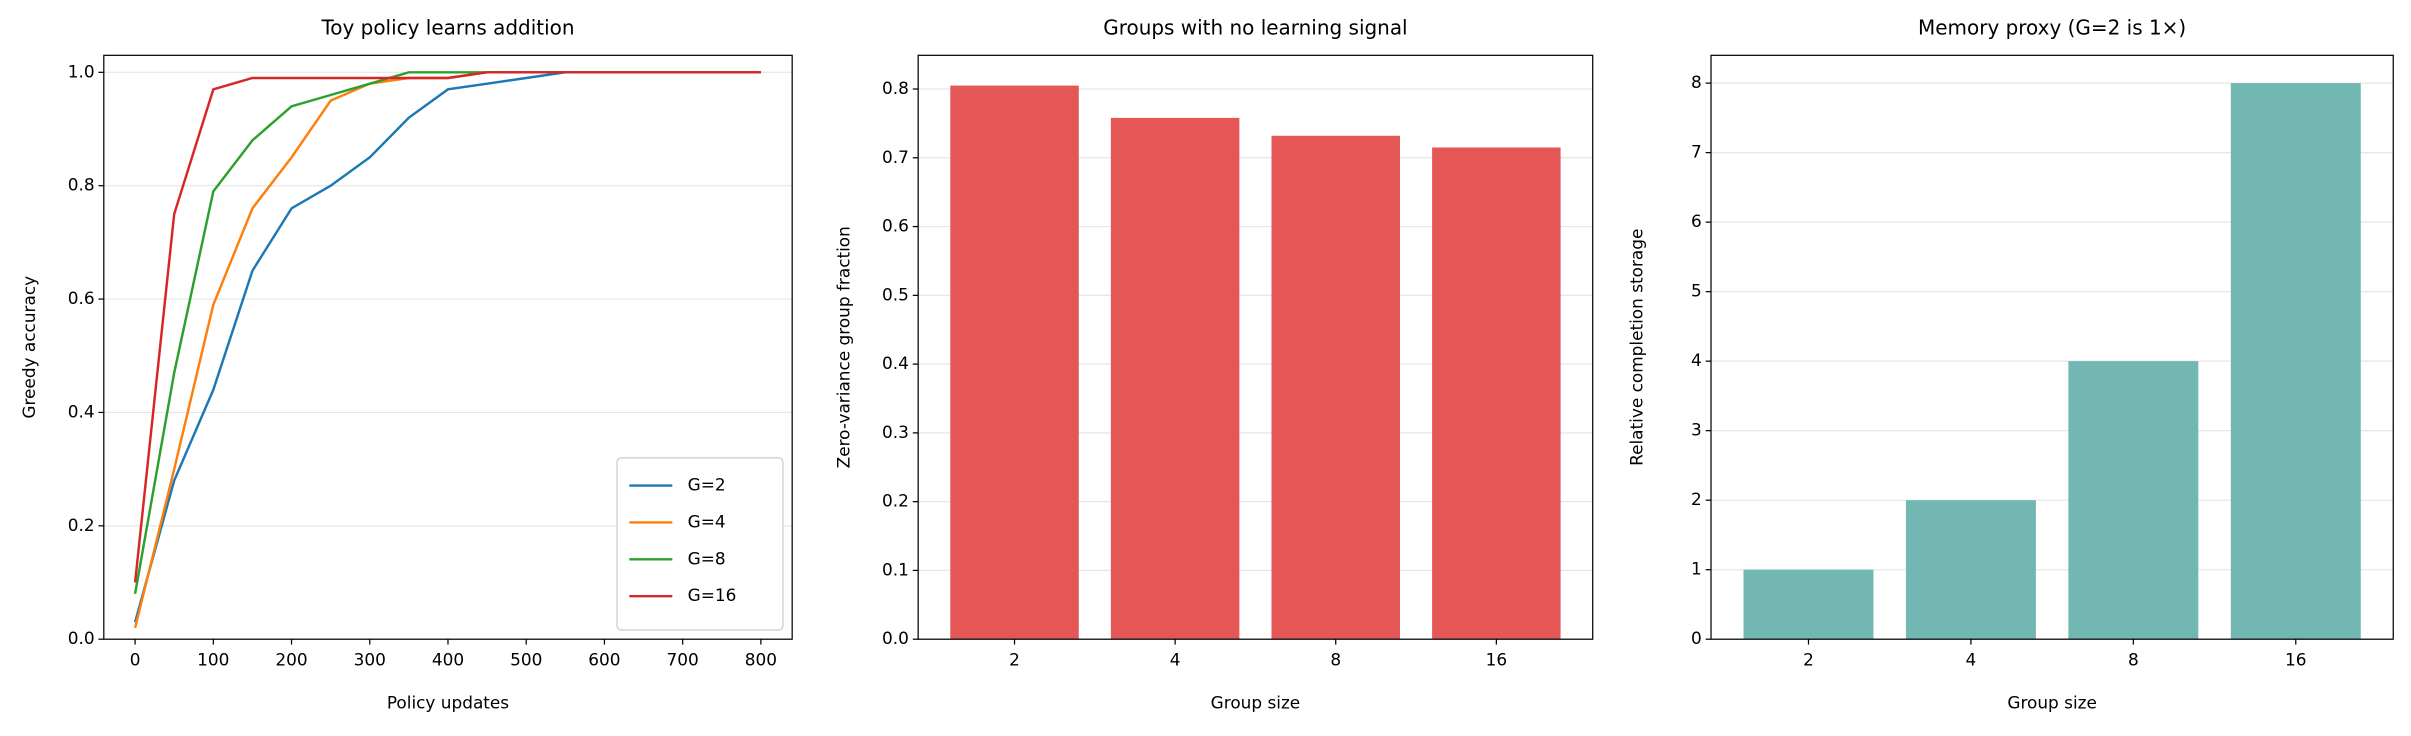 Image resolution: width=2411 pixels, height=736 pixels. Describe the element at coordinates (895, 294) in the screenshot. I see `y-tick-label: 0.5` at that location.